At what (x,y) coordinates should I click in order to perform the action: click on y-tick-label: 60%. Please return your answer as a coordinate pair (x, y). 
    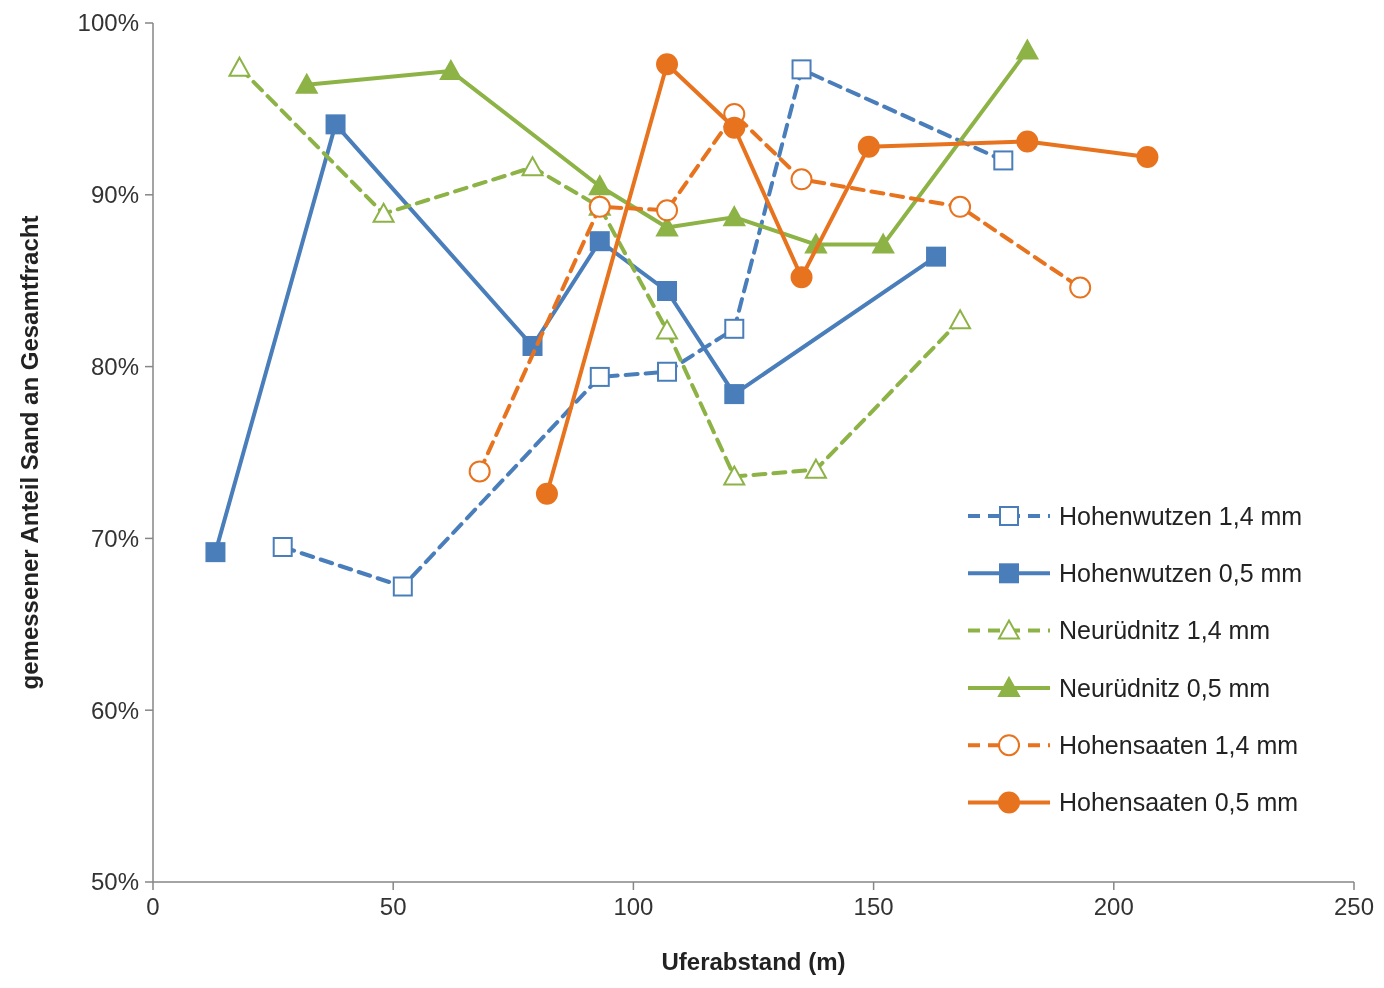
    Looking at the image, I should click on (114, 710).